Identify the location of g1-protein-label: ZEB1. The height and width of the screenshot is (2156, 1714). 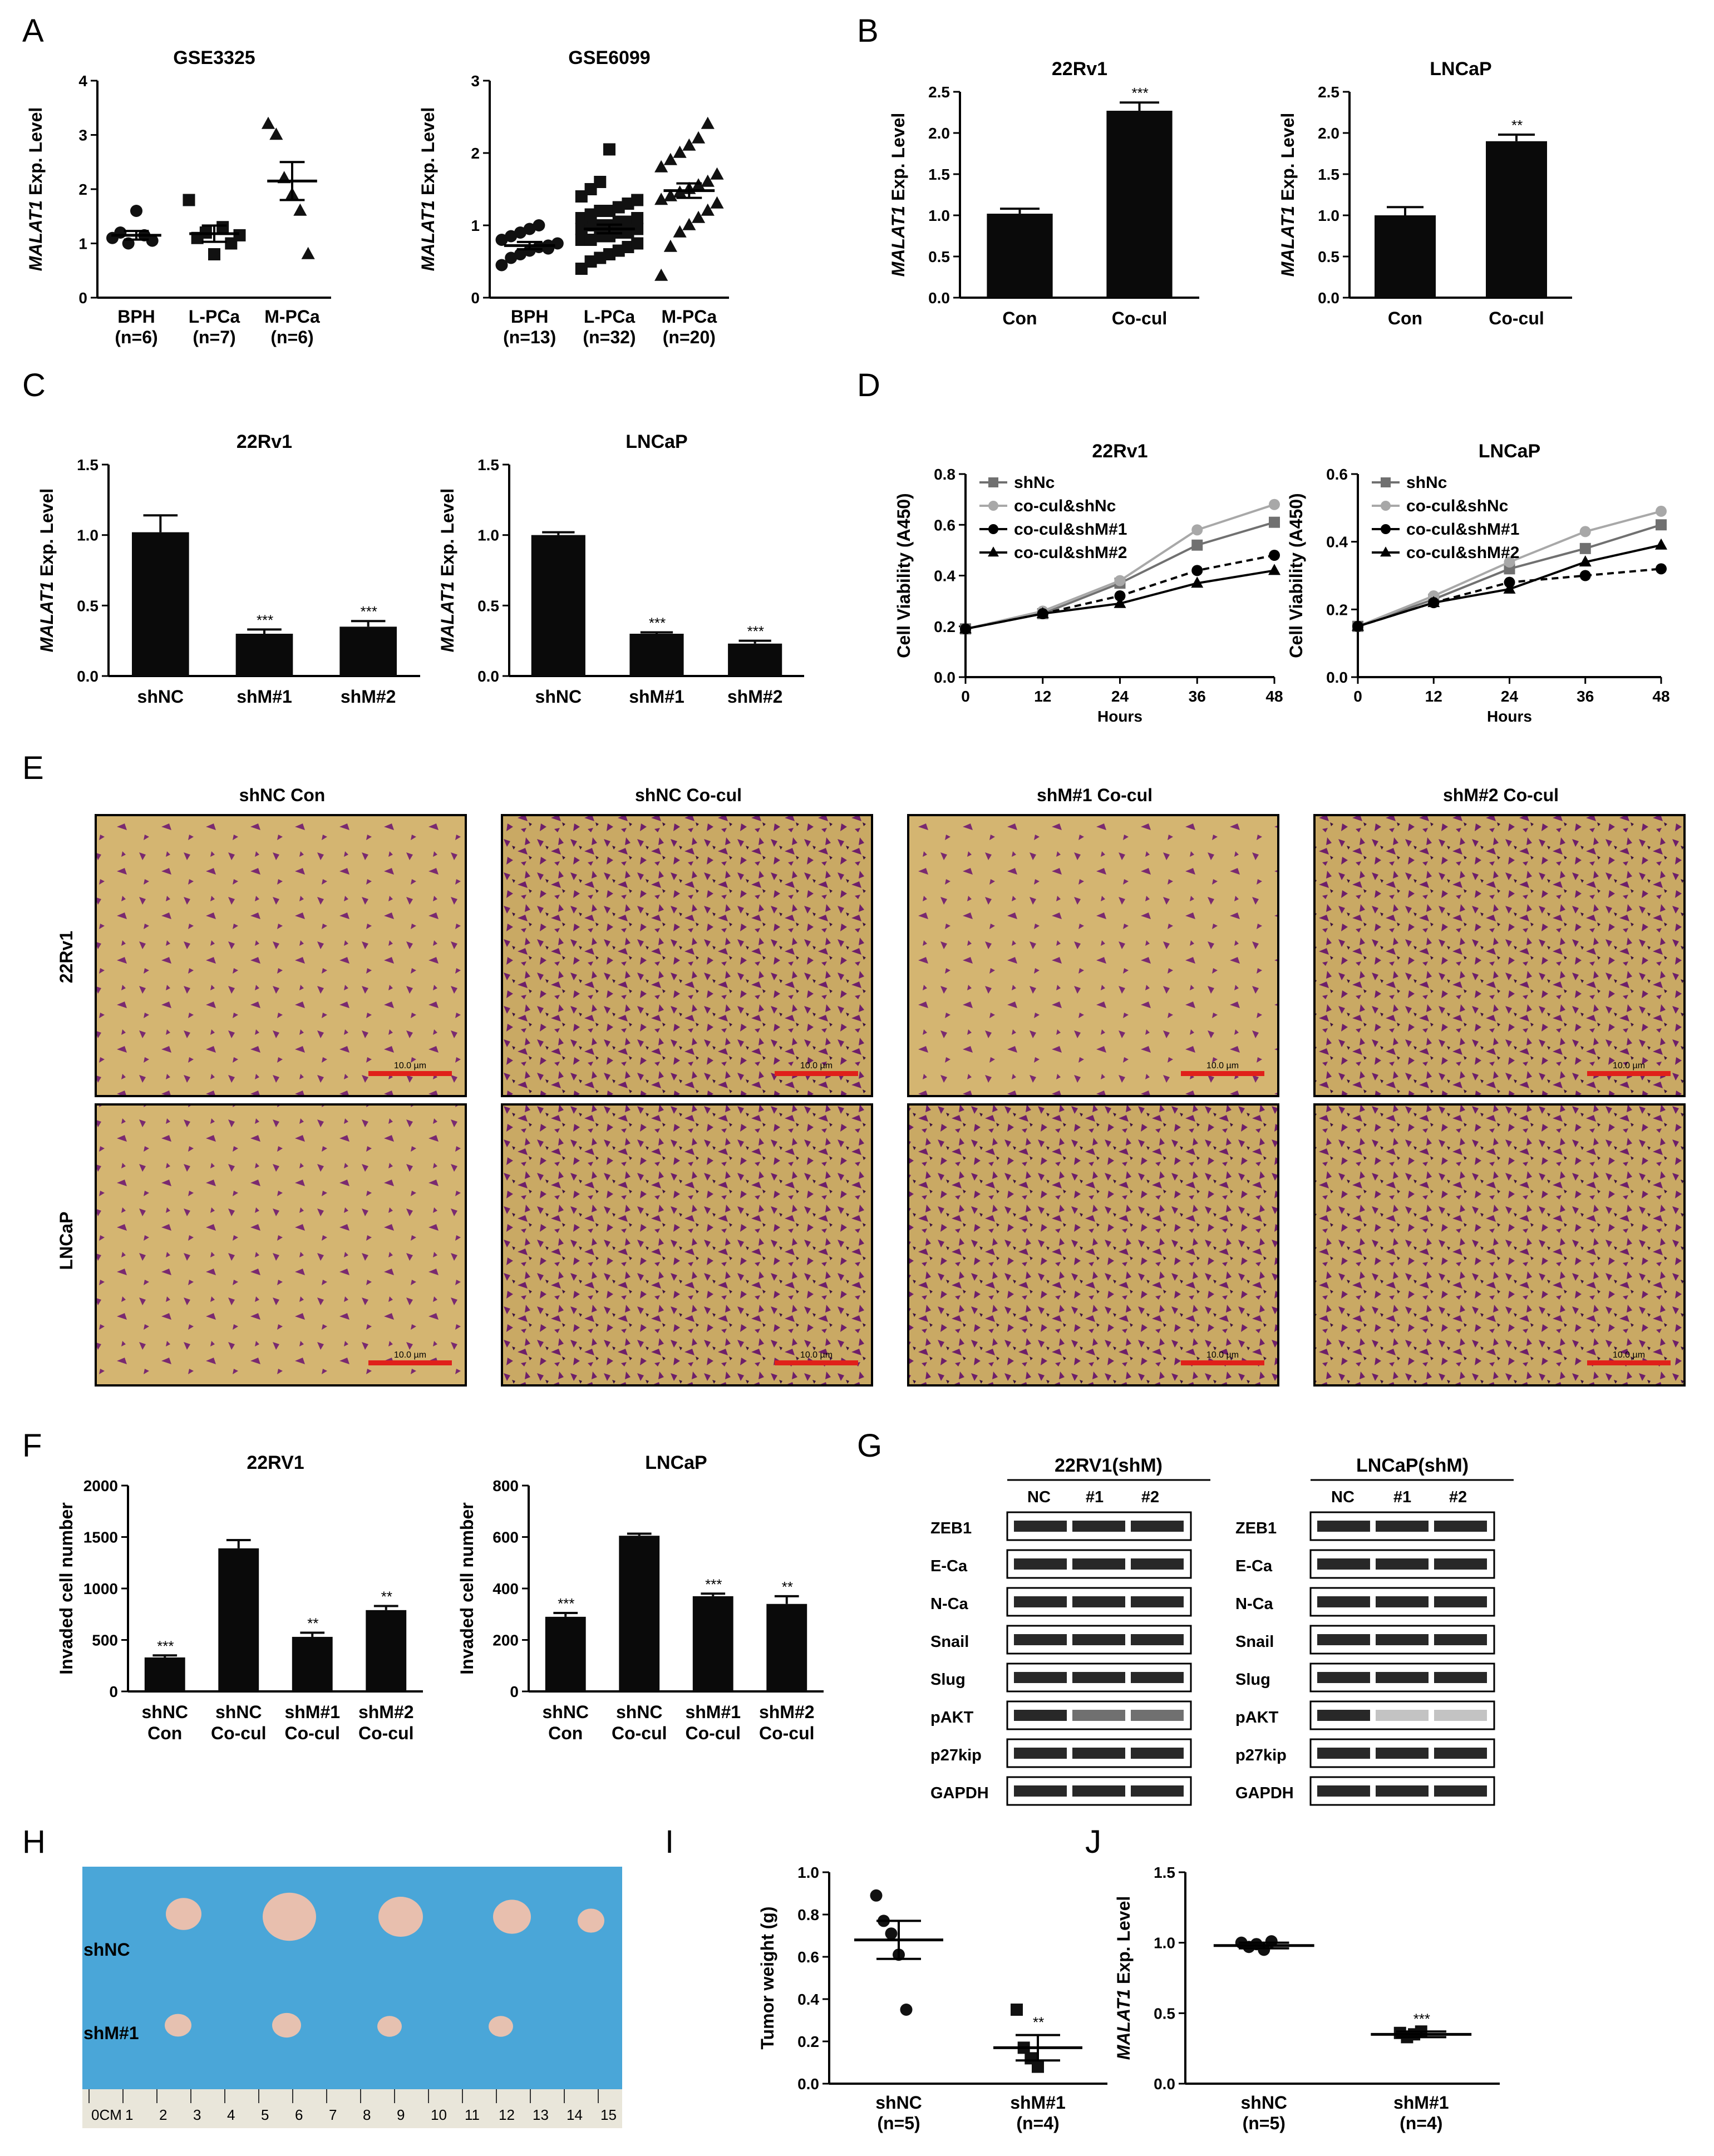
(951, 1528).